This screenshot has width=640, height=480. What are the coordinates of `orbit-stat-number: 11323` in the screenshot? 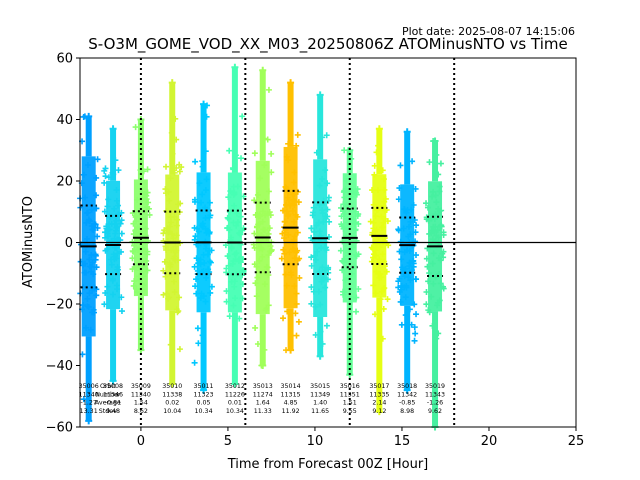 It's located at (204, 394).